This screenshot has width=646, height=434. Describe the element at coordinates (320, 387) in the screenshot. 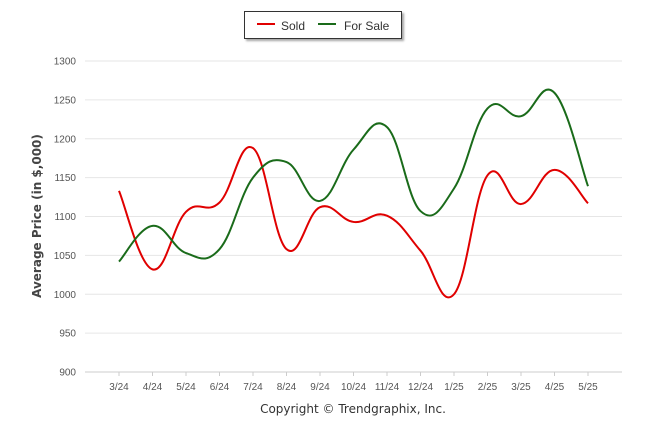

I see `x-tick-label: 9/24` at that location.